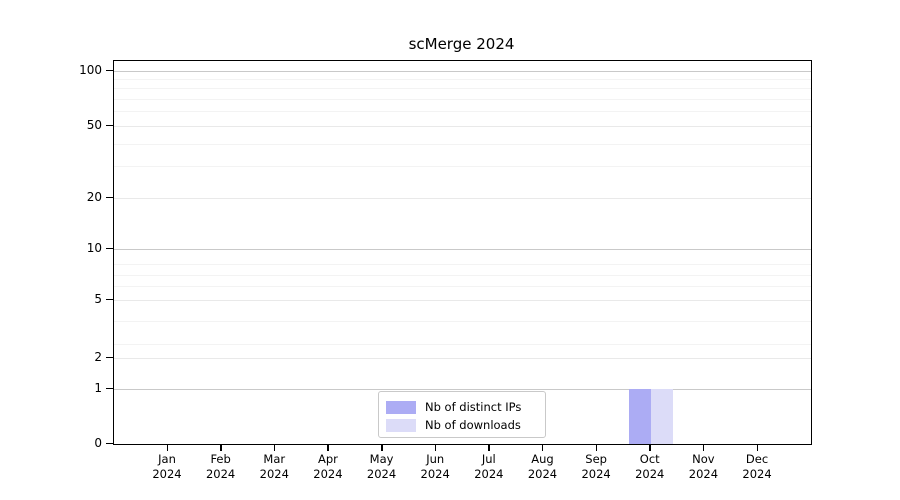  I want to click on x-tick-label: Mar 2024, so click(274, 466).